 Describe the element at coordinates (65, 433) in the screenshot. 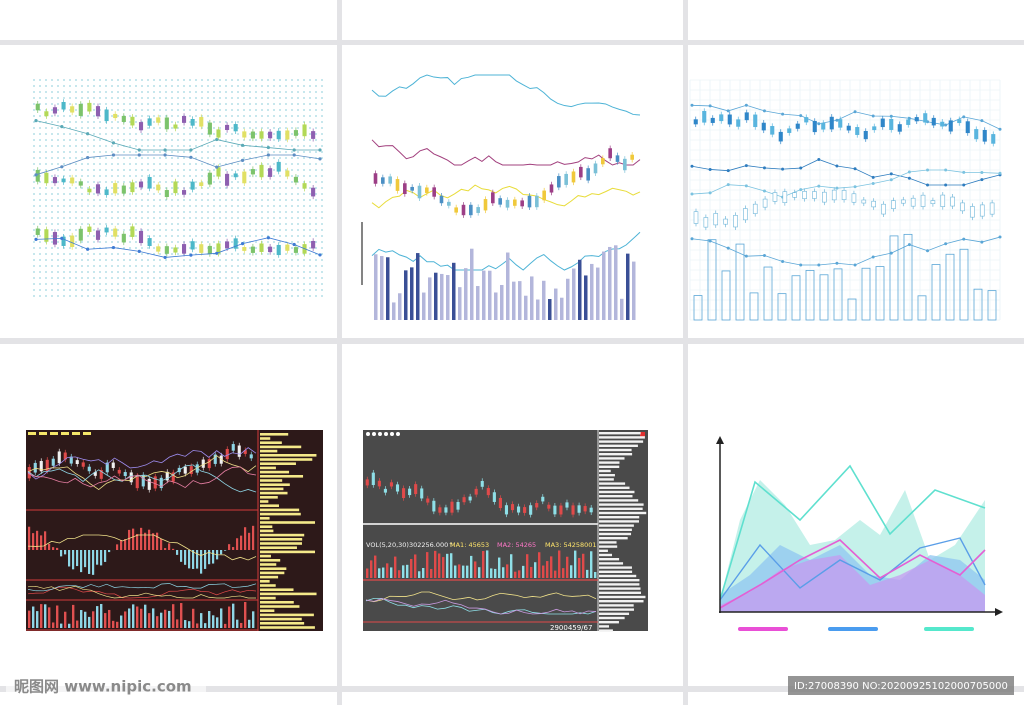

I see `header-mark` at that location.